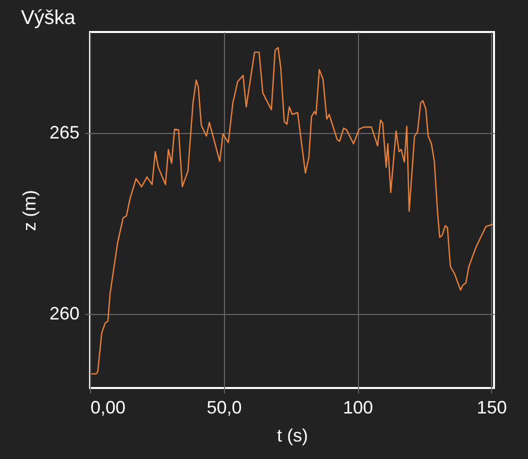 This screenshot has height=459, width=528. I want to click on y-tick-label: 260, so click(64, 313).